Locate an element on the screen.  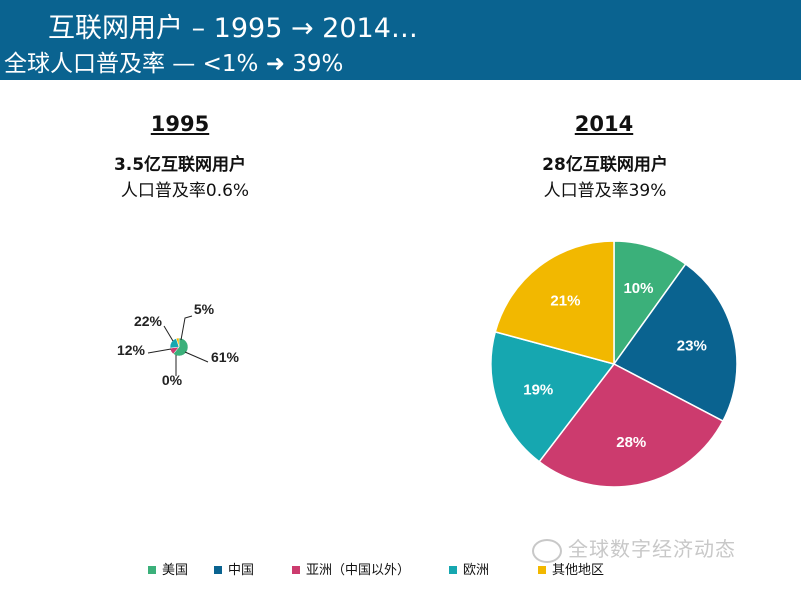
pie-2014-label-2: 28% is located at coordinates (631, 442).